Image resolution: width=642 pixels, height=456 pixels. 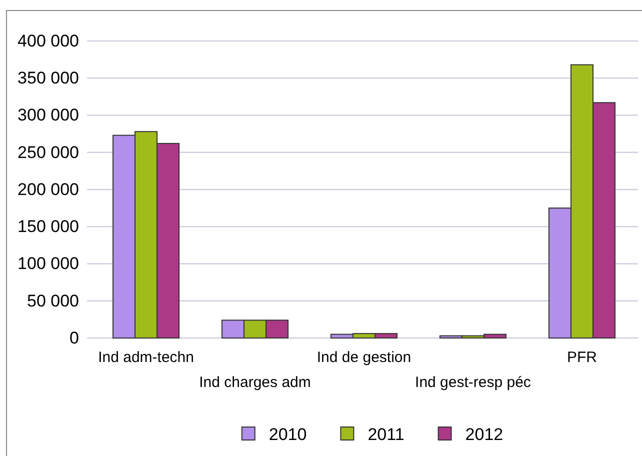 What do you see at coordinates (473, 382) in the screenshot?
I see `x-tick-label: Ind gest-resp péc` at bounding box center [473, 382].